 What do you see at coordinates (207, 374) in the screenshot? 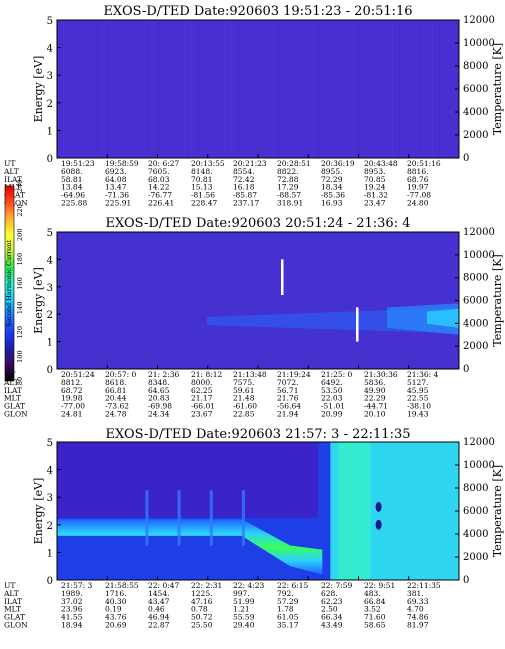
I see `table-cell: 21: 8:12` at bounding box center [207, 374].